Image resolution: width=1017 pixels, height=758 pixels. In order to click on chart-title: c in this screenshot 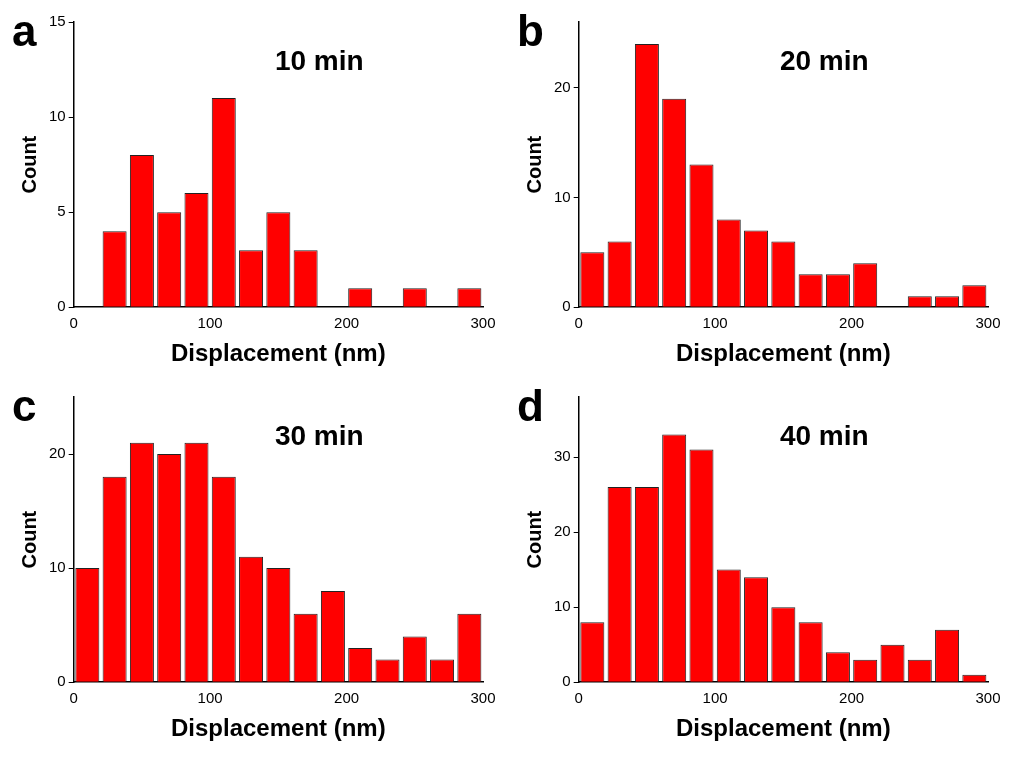, I will do `click(24, 406)`.